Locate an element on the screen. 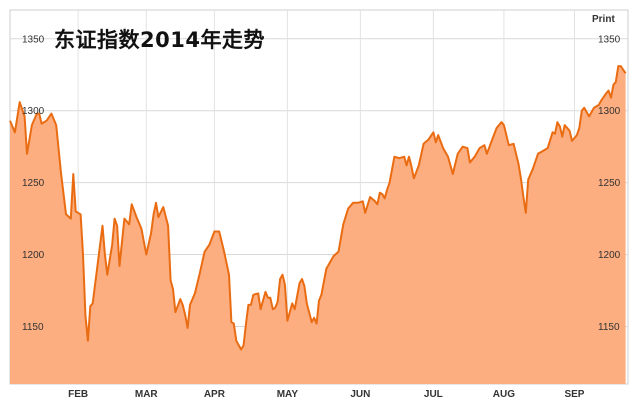  x-tick-label: SEP is located at coordinates (574, 394).